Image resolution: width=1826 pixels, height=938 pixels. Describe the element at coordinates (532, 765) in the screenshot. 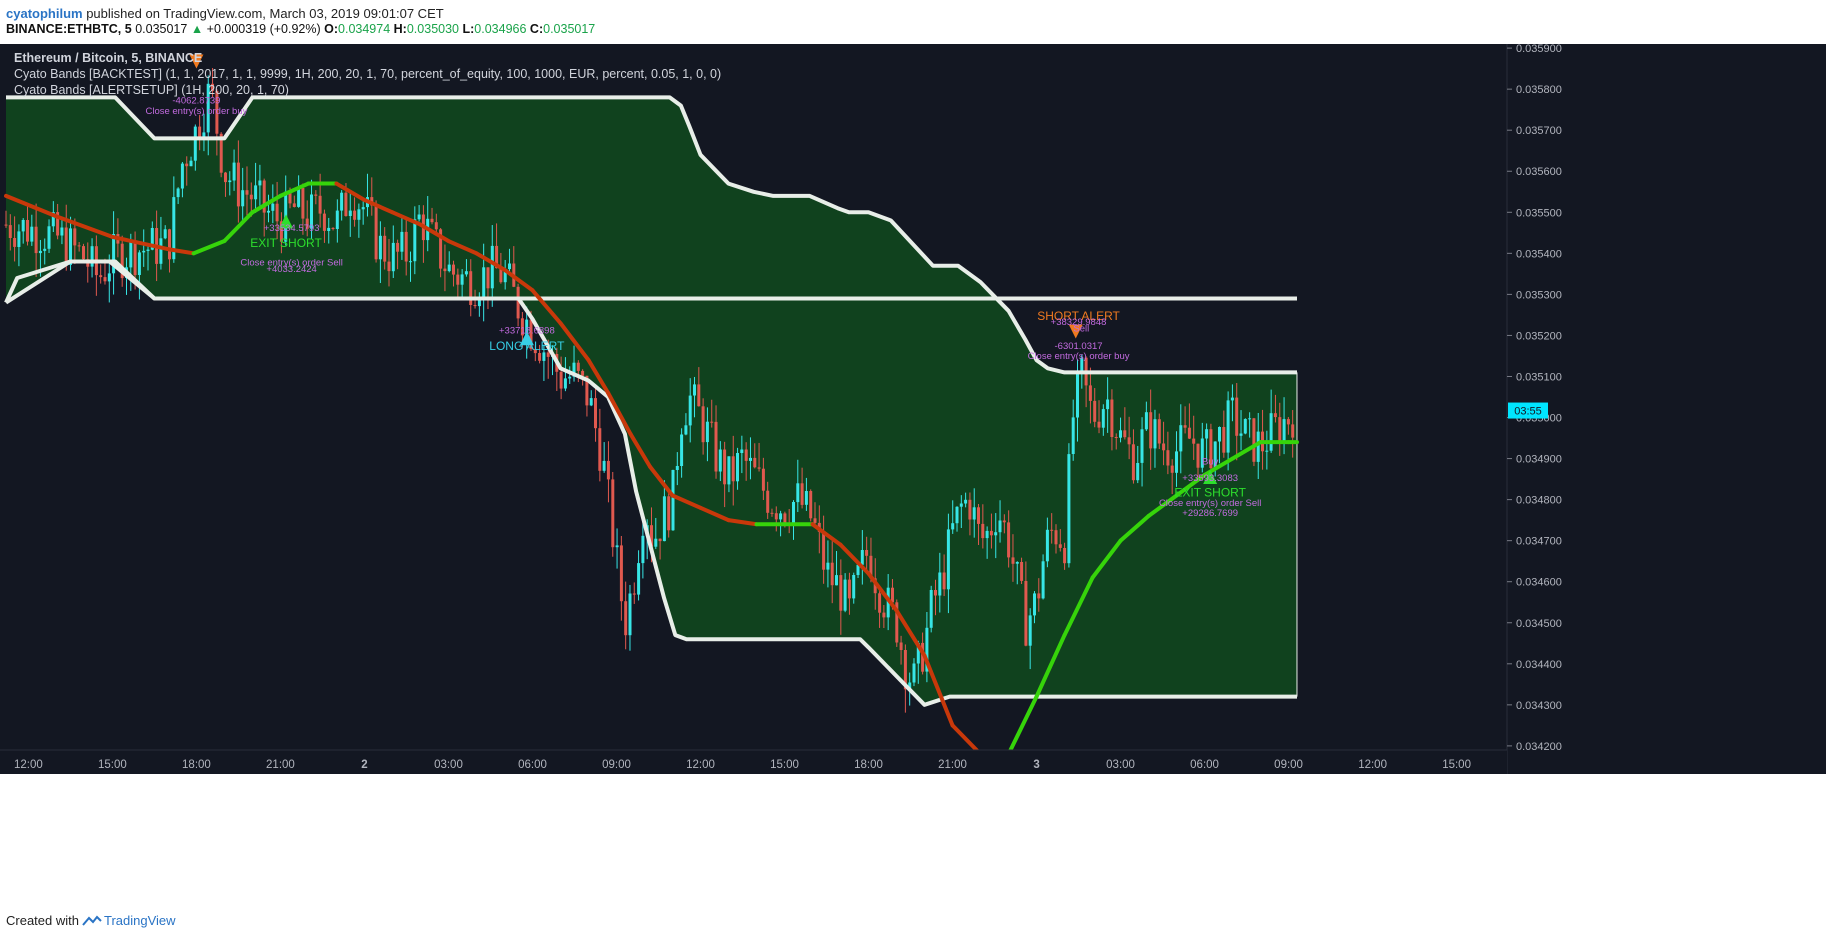

I see `time-tick-label: 06:00` at that location.